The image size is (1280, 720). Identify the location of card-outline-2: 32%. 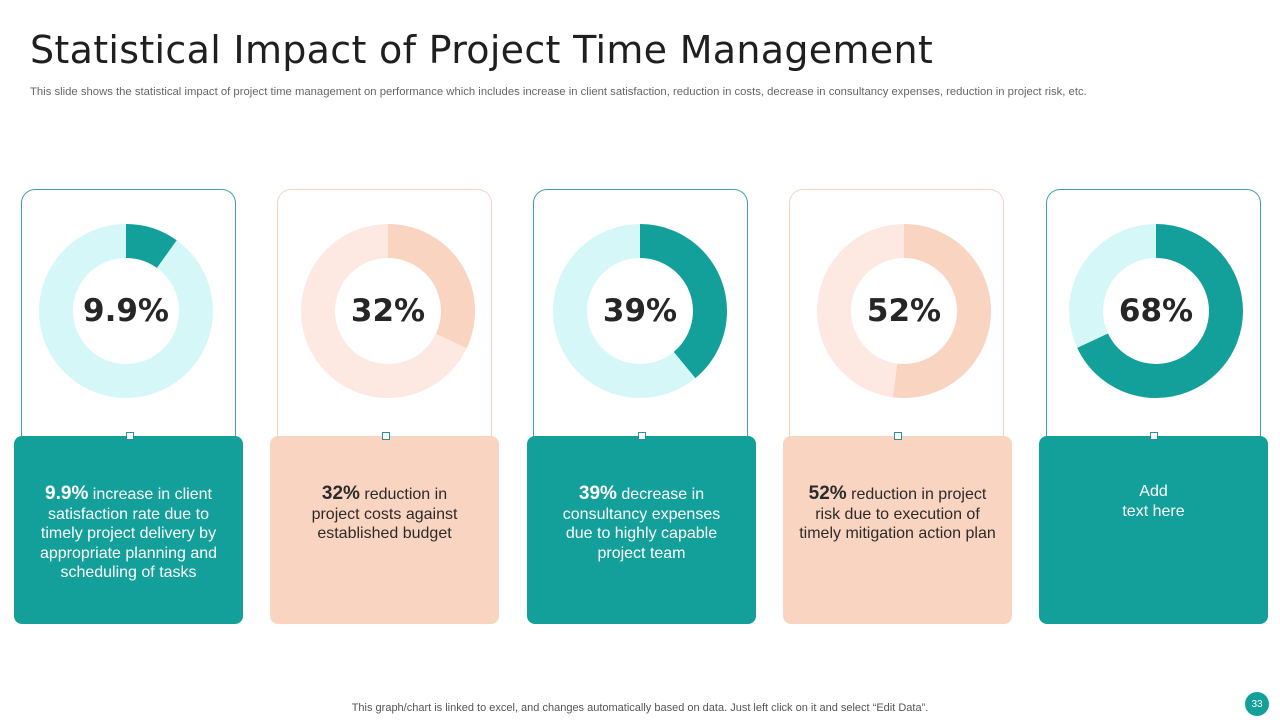
(384, 313).